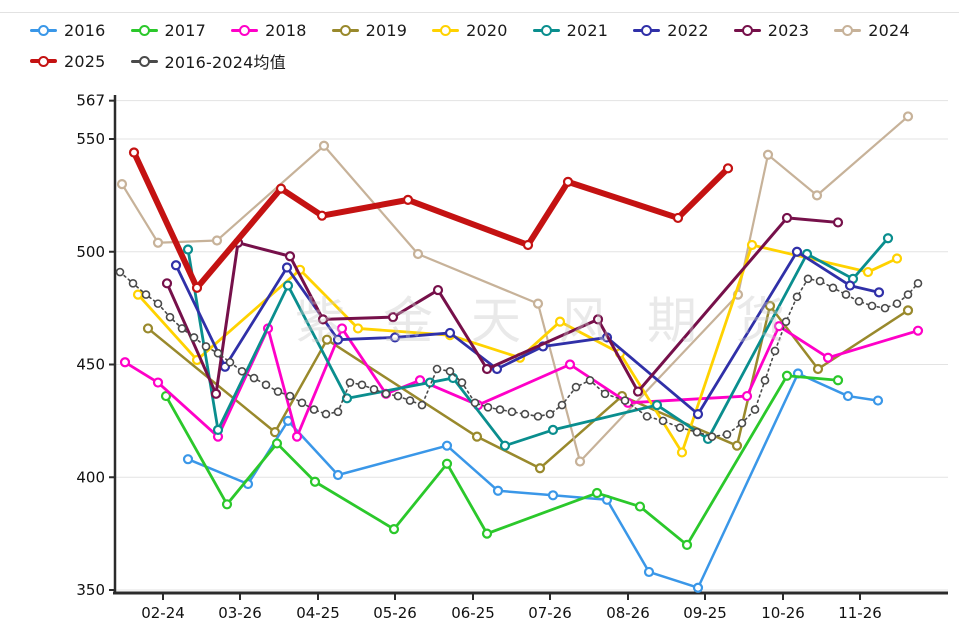  I want to click on legend-item-2025: 2025, so click(68, 61).